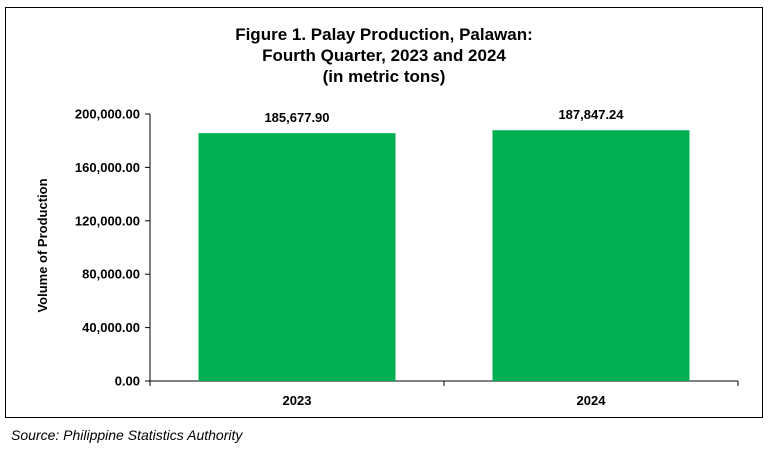 The height and width of the screenshot is (460, 772). I want to click on data-label: 185,677.90, so click(296, 117).